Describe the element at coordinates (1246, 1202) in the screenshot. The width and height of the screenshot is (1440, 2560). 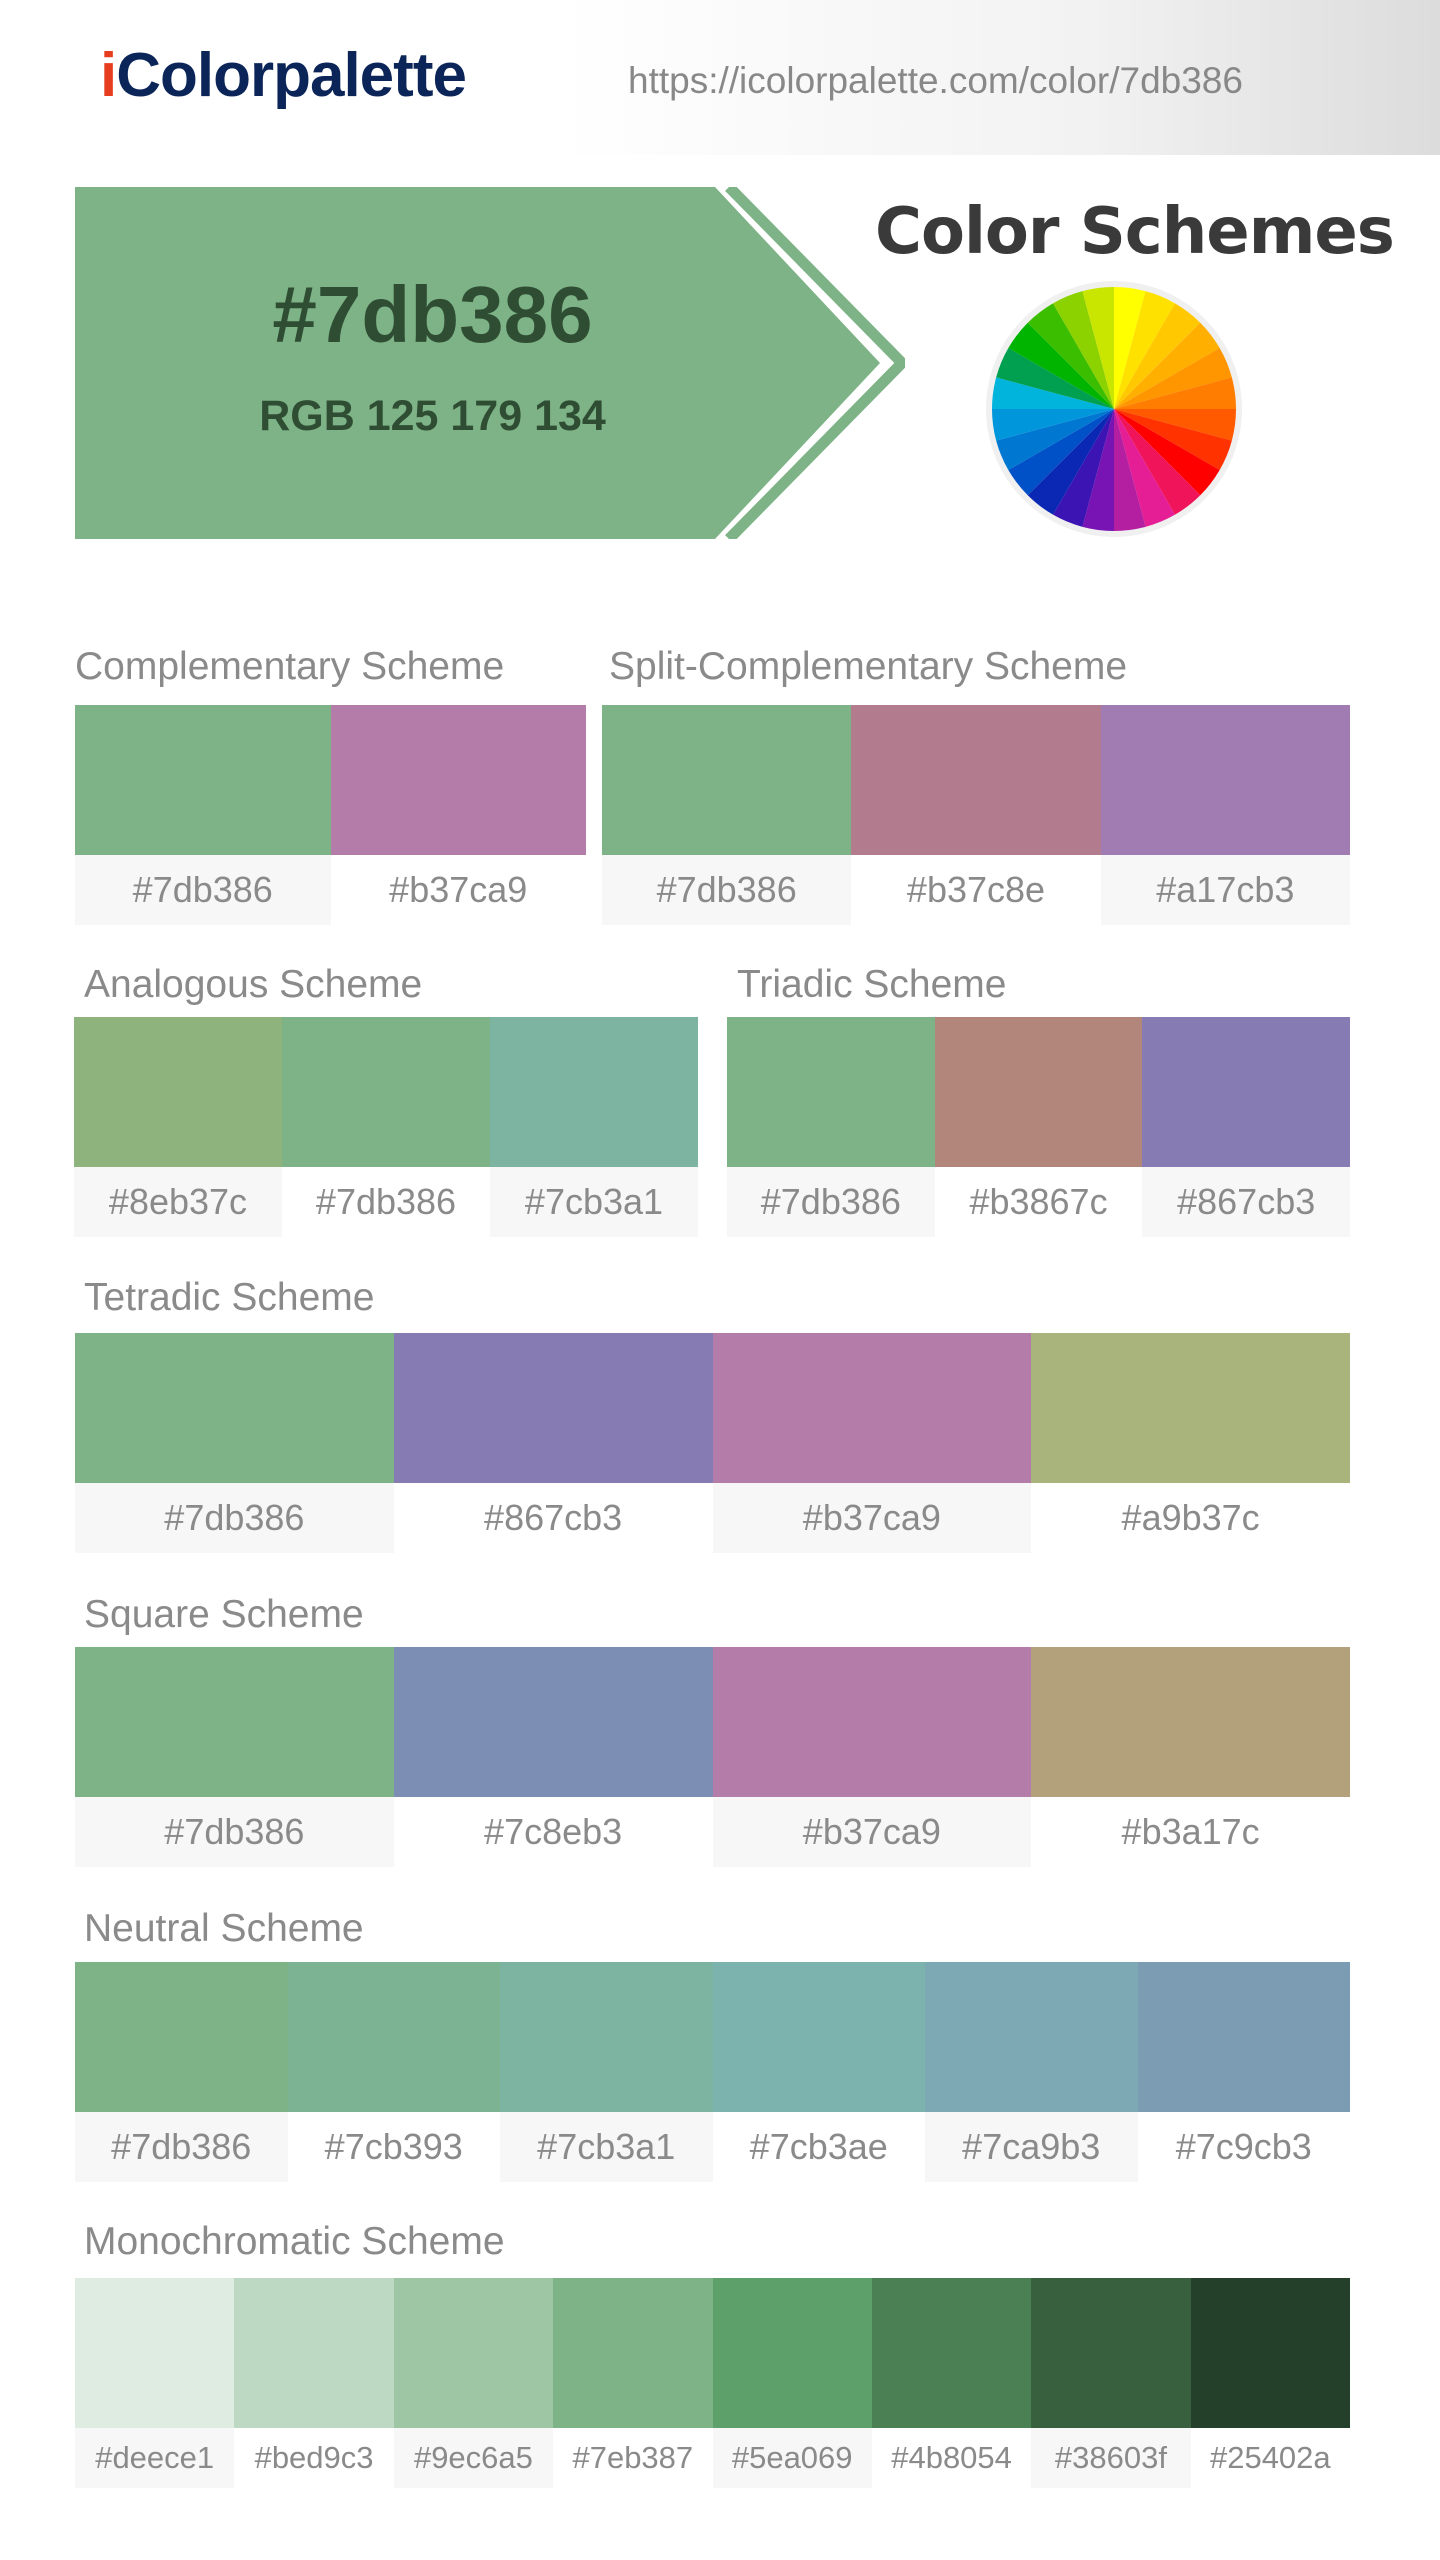
I see `swatch-hex-label: #867cb3` at that location.